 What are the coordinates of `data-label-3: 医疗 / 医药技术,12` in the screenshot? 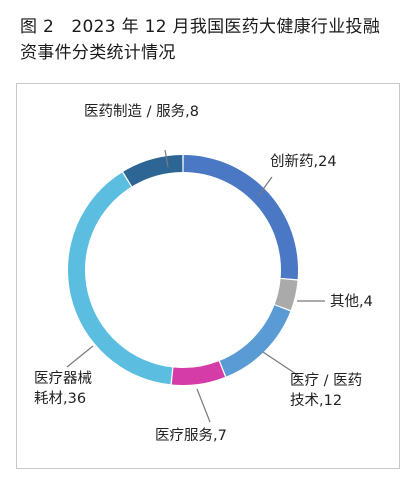 It's located at (326, 390).